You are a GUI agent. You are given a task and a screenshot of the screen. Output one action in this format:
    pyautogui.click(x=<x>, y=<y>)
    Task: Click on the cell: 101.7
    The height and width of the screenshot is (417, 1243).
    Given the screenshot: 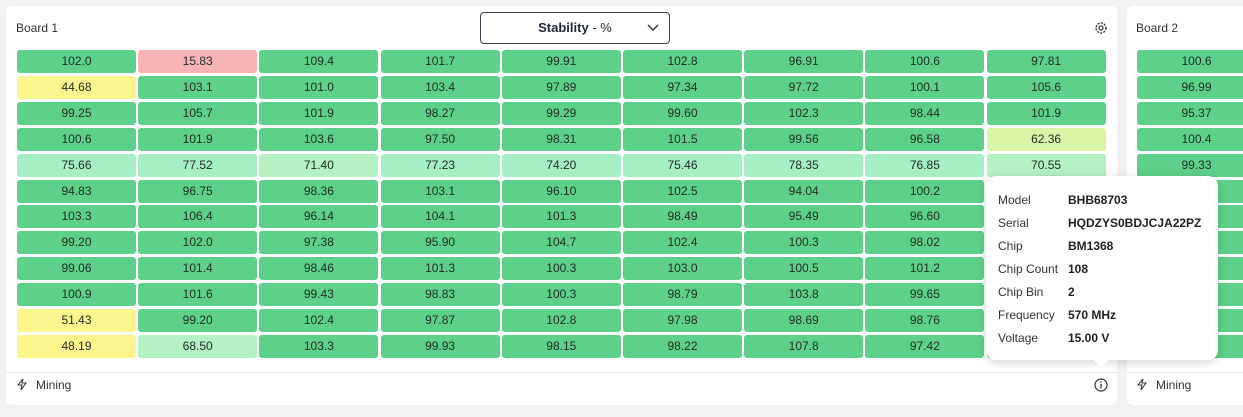 What is the action you would take?
    pyautogui.click(x=440, y=61)
    